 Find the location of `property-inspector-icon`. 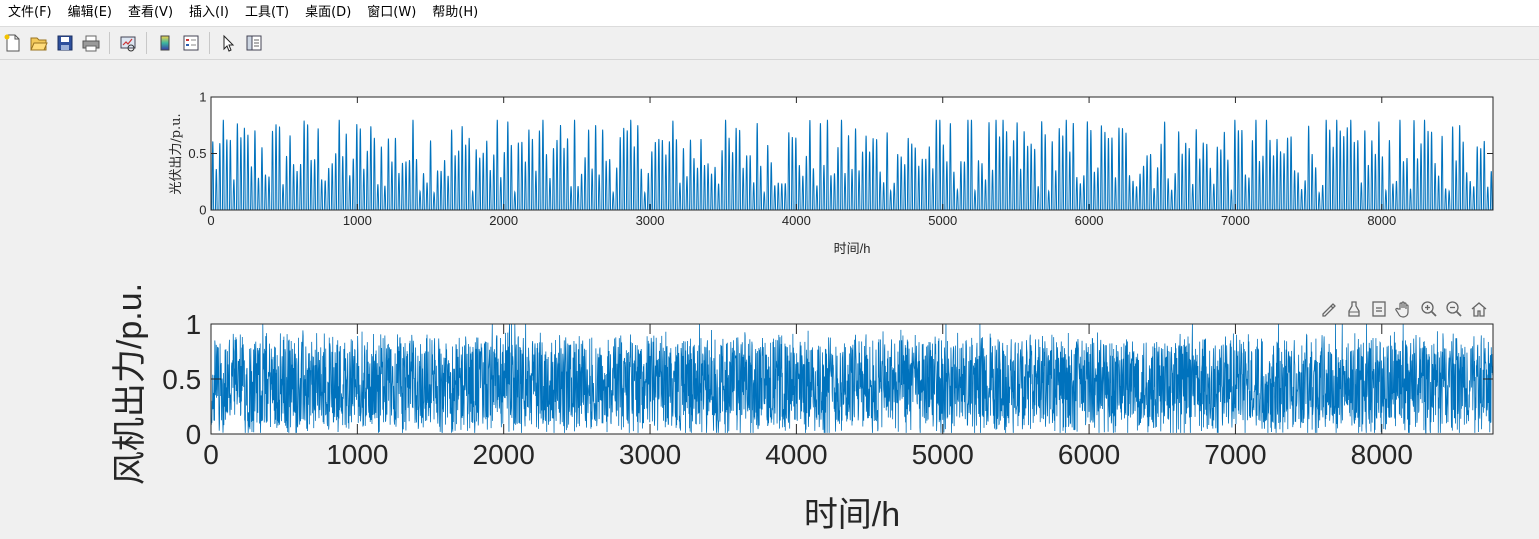

property-inspector-icon is located at coordinates (254, 43).